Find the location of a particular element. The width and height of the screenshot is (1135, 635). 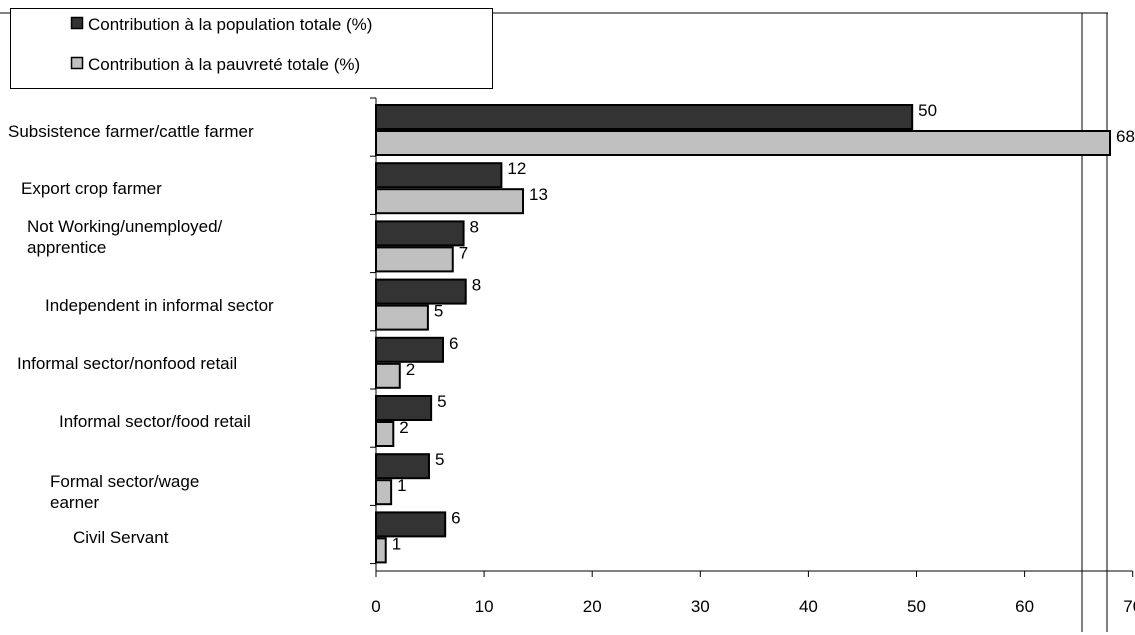

x-tick-label: 60 is located at coordinates (1024, 606).